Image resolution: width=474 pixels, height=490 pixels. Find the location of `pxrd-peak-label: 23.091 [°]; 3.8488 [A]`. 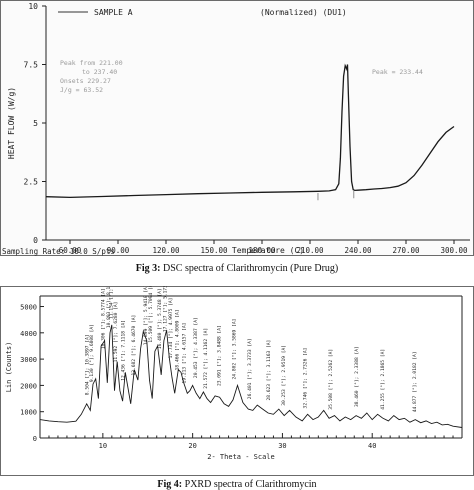

pxrd-peak-label: 23.091 [°]; 3.8488 [A] is located at coordinates (220, 355).